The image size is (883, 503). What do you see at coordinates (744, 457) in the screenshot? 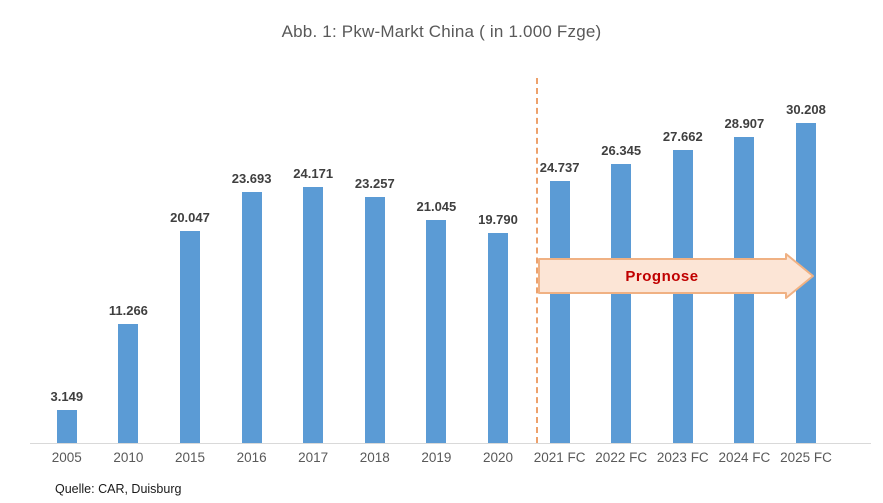
I see `x-axis-label: 2024 FC` at bounding box center [744, 457].